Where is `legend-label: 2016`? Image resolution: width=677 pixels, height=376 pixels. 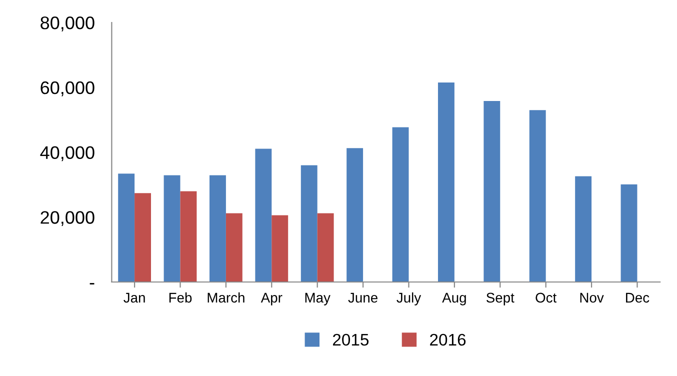 legend-label: 2016 is located at coordinates (448, 340).